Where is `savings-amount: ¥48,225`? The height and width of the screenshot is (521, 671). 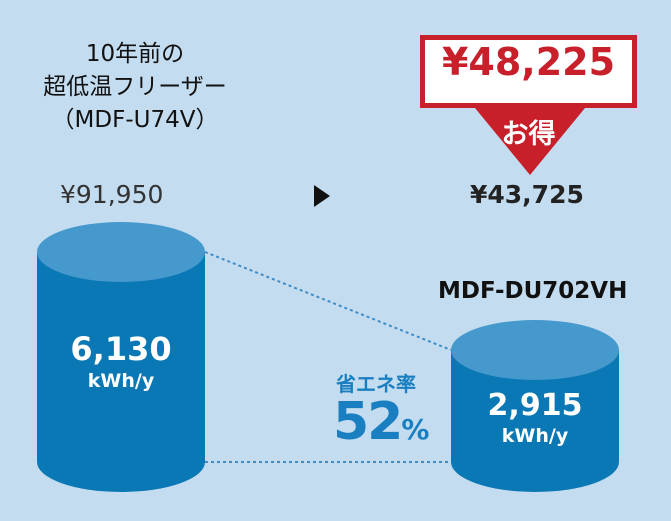 savings-amount: ¥48,225 is located at coordinates (528, 62).